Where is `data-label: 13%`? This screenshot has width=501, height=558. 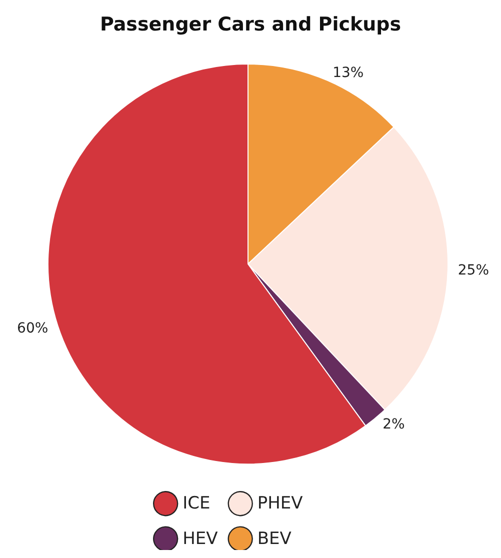
data-label: 13% is located at coordinates (348, 73).